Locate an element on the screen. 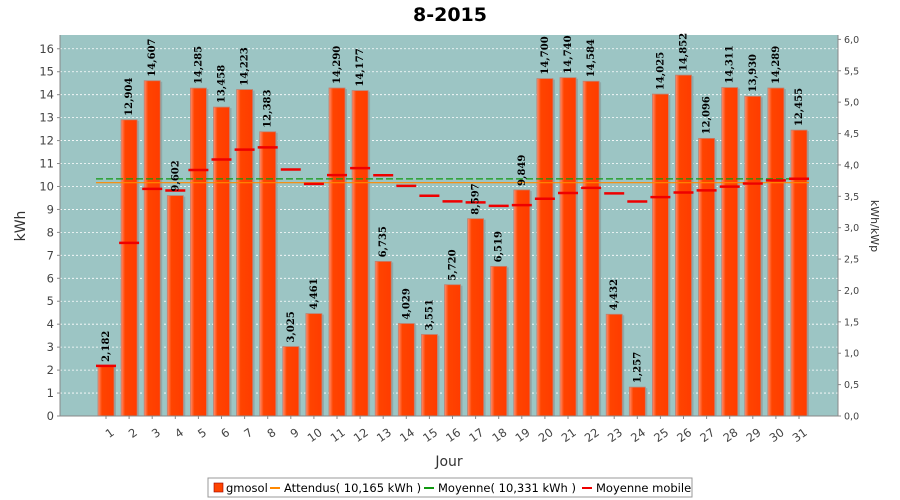  x-tick-label: 14 is located at coordinates (407, 435).